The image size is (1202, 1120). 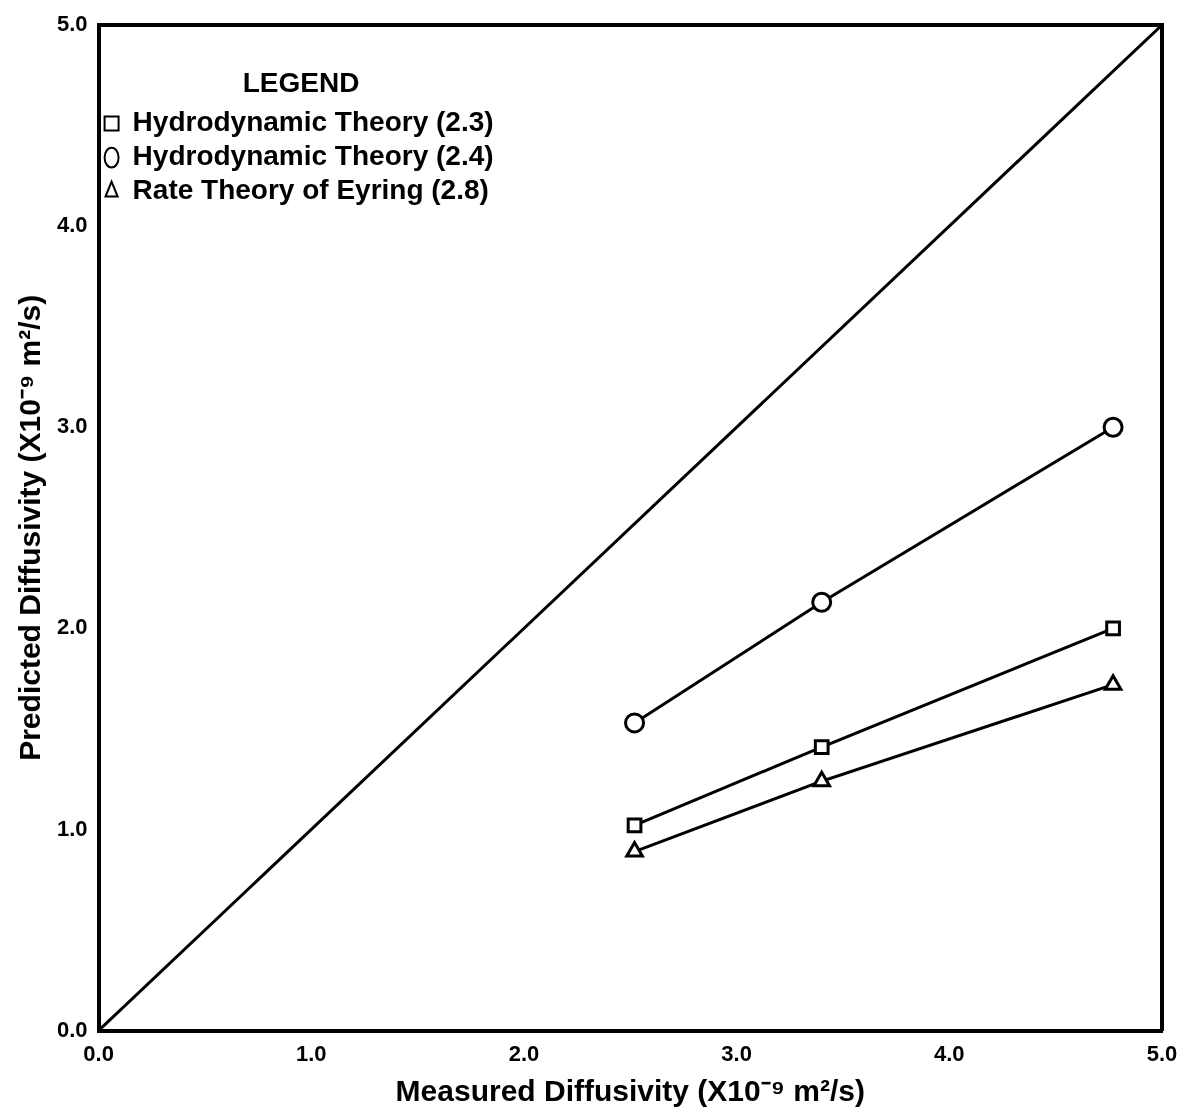 I want to click on y-tick-label: 1.0, so click(x=72, y=828).